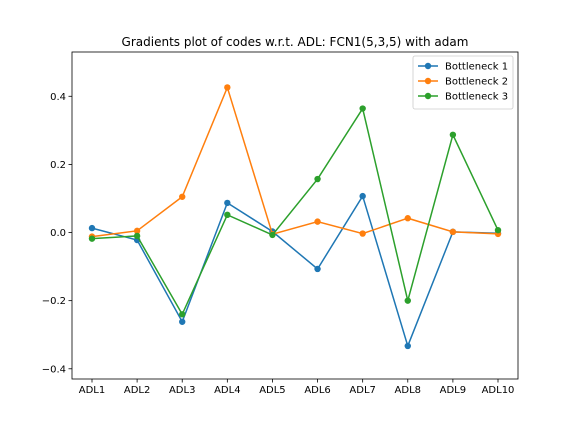 Image resolution: width=576 pixels, height=432 pixels. What do you see at coordinates (476, 82) in the screenshot?
I see `legend-label: Bottleneck 2` at bounding box center [476, 82].